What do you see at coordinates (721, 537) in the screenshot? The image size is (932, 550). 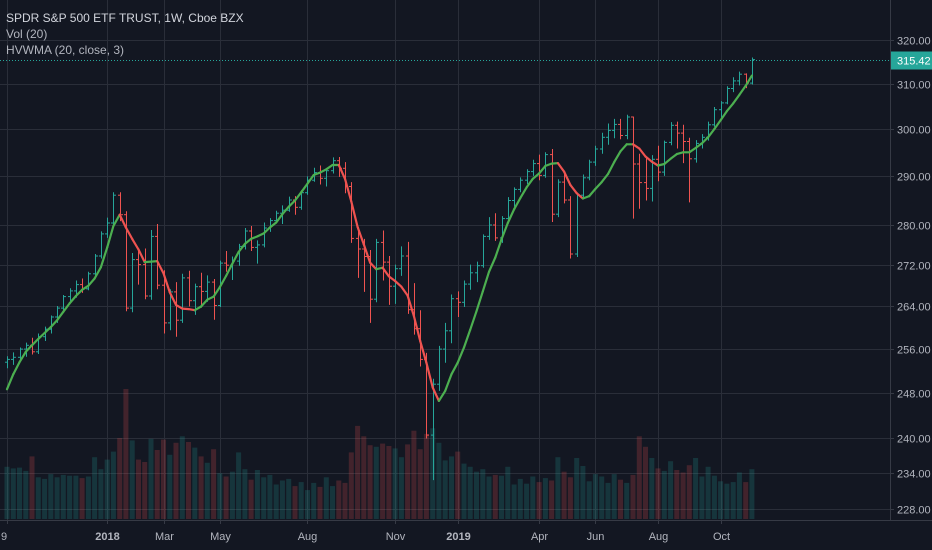 I see `time-tick-label: Oct` at bounding box center [721, 537].